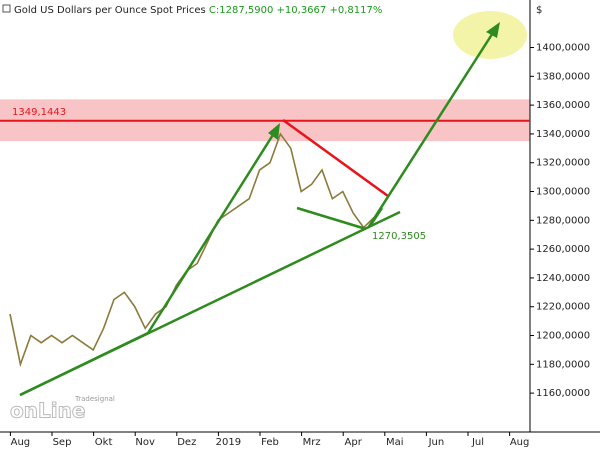  I want to click on change-pct: +0,8117%, so click(355, 10).